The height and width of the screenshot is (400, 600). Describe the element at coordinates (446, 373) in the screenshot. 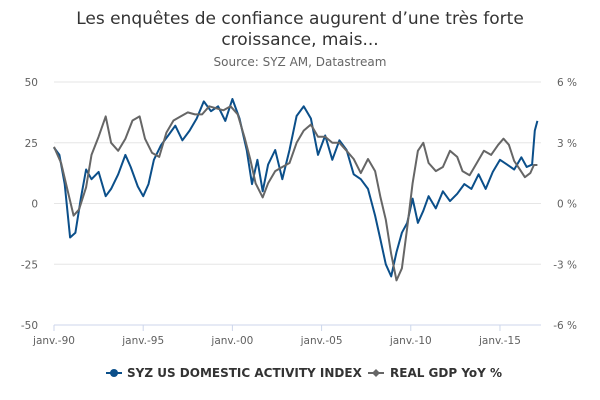

I see `legend-label-gdp: REAL GDP YoY %` at that location.